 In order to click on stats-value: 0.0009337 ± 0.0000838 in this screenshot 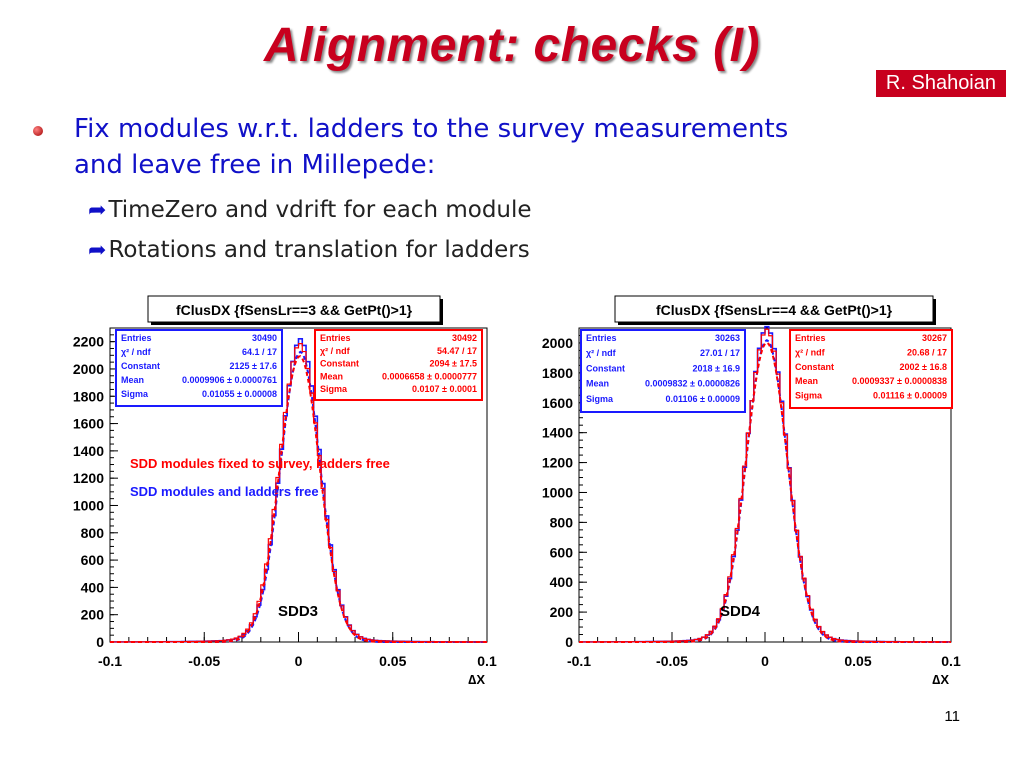, I will do `click(899, 381)`.